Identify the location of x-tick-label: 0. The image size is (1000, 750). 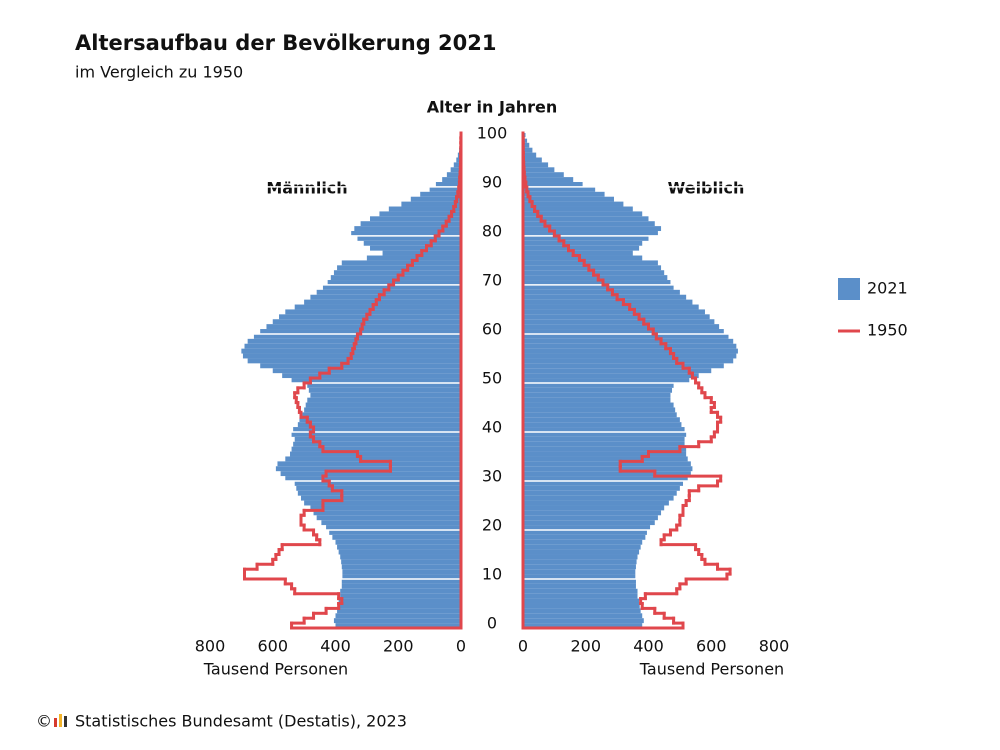
(523, 646).